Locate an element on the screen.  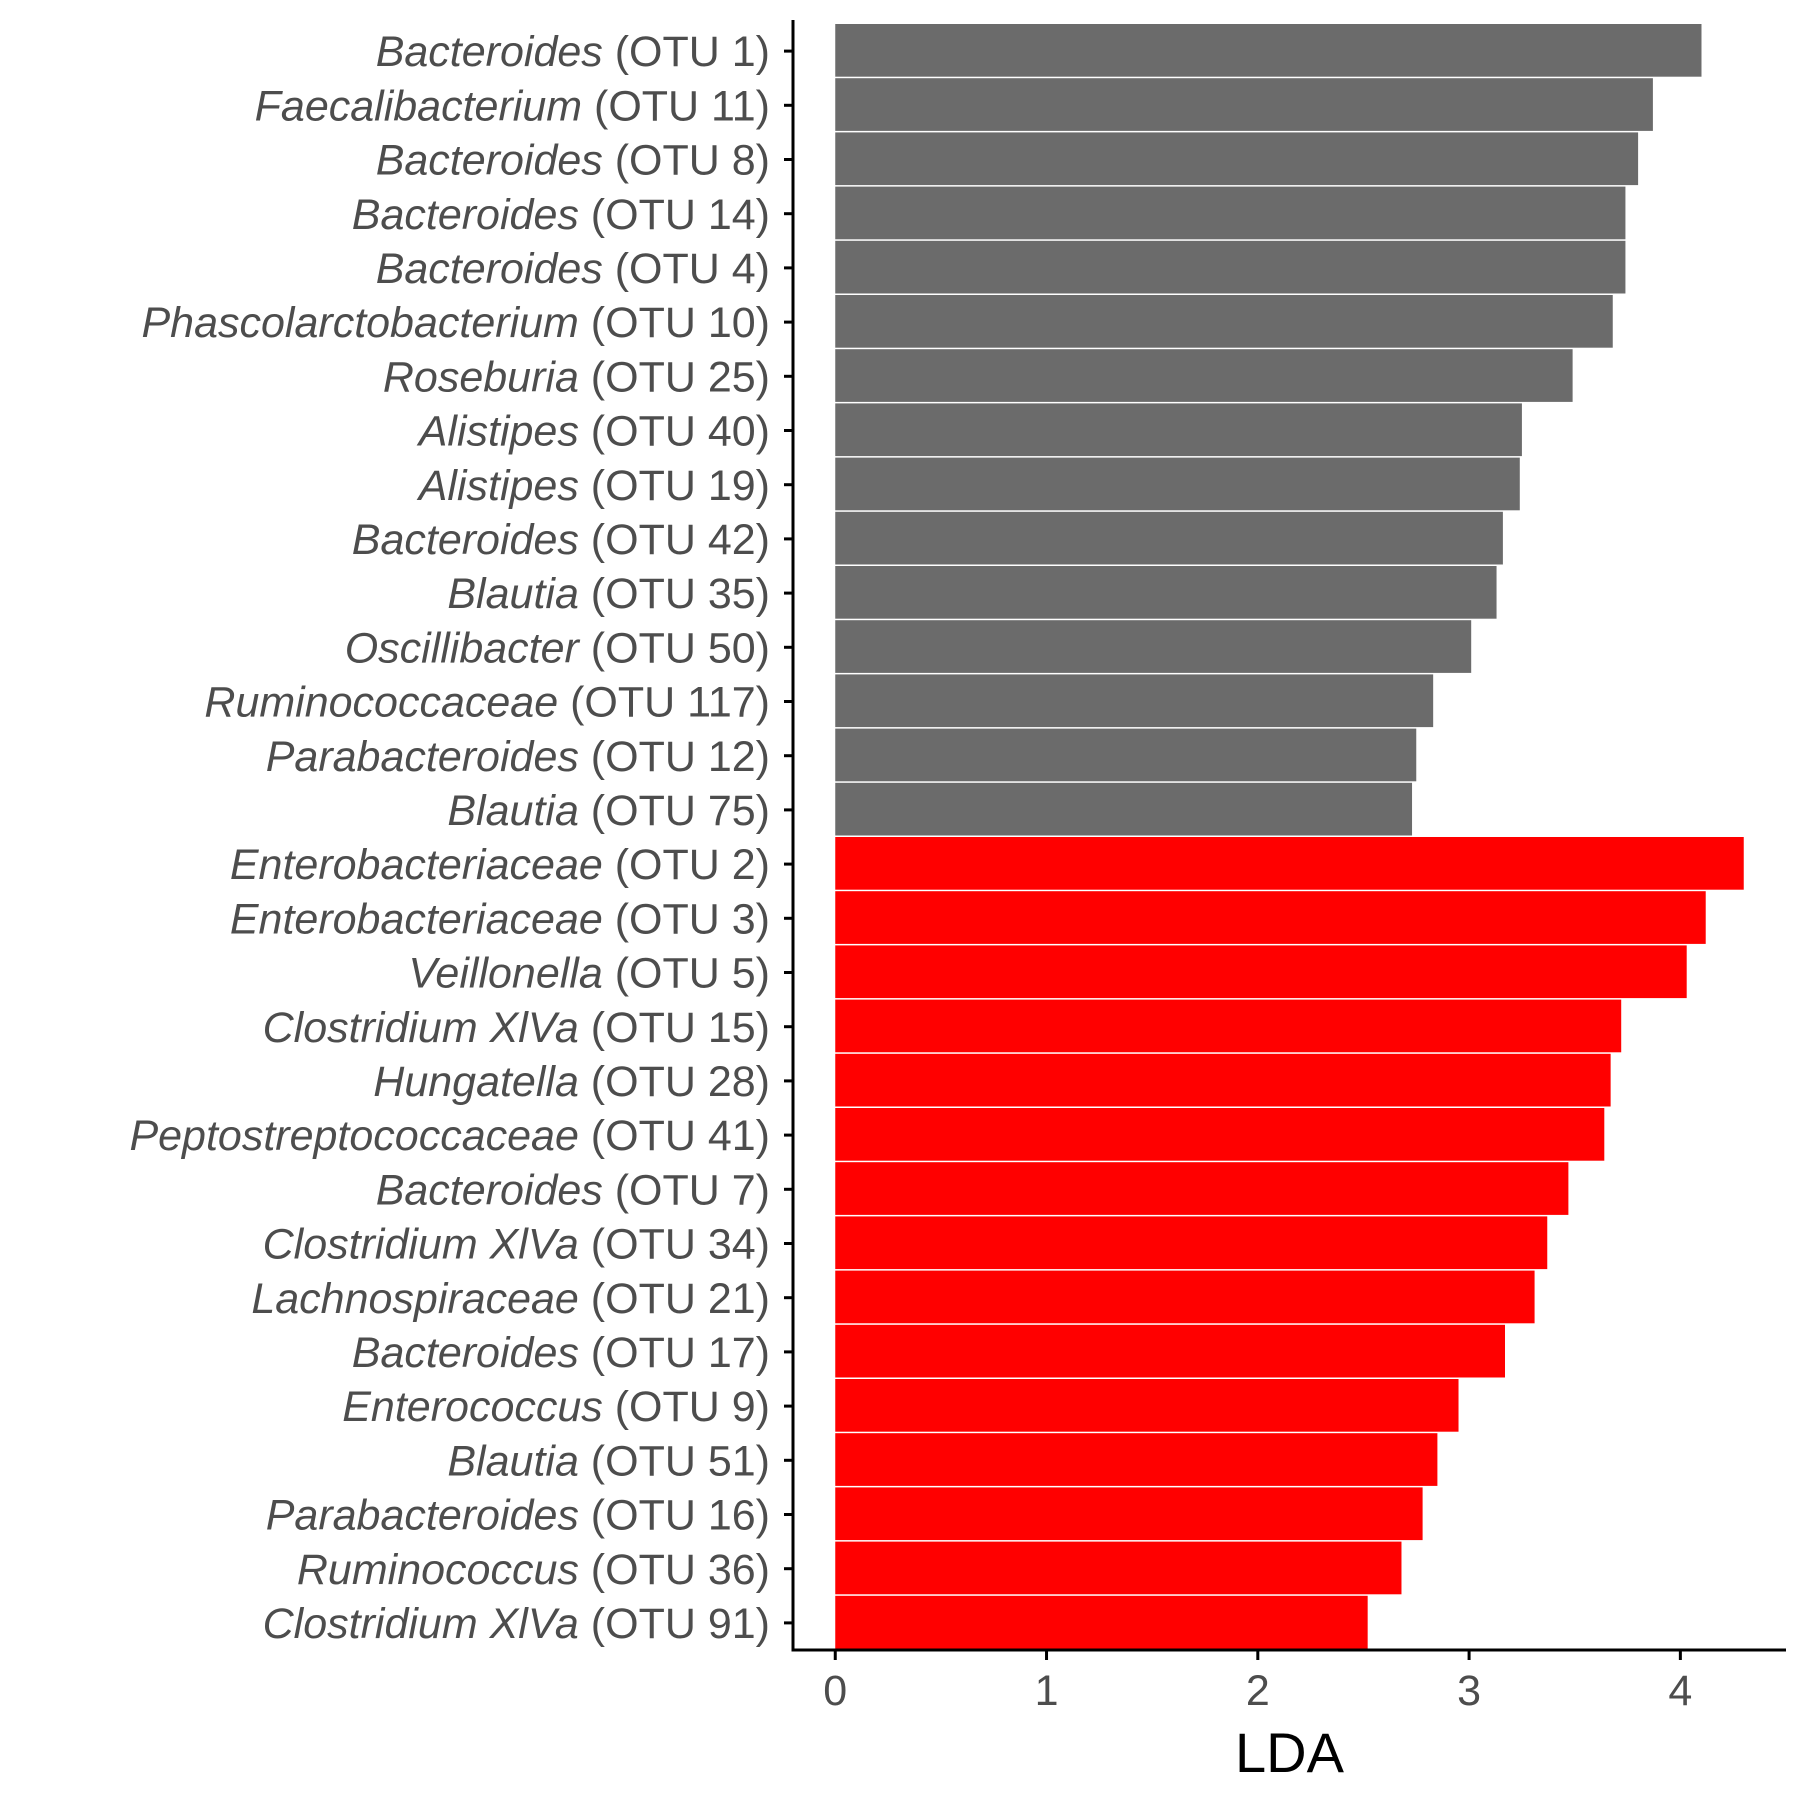
otu-id: (OTU 117) is located at coordinates (664, 703).